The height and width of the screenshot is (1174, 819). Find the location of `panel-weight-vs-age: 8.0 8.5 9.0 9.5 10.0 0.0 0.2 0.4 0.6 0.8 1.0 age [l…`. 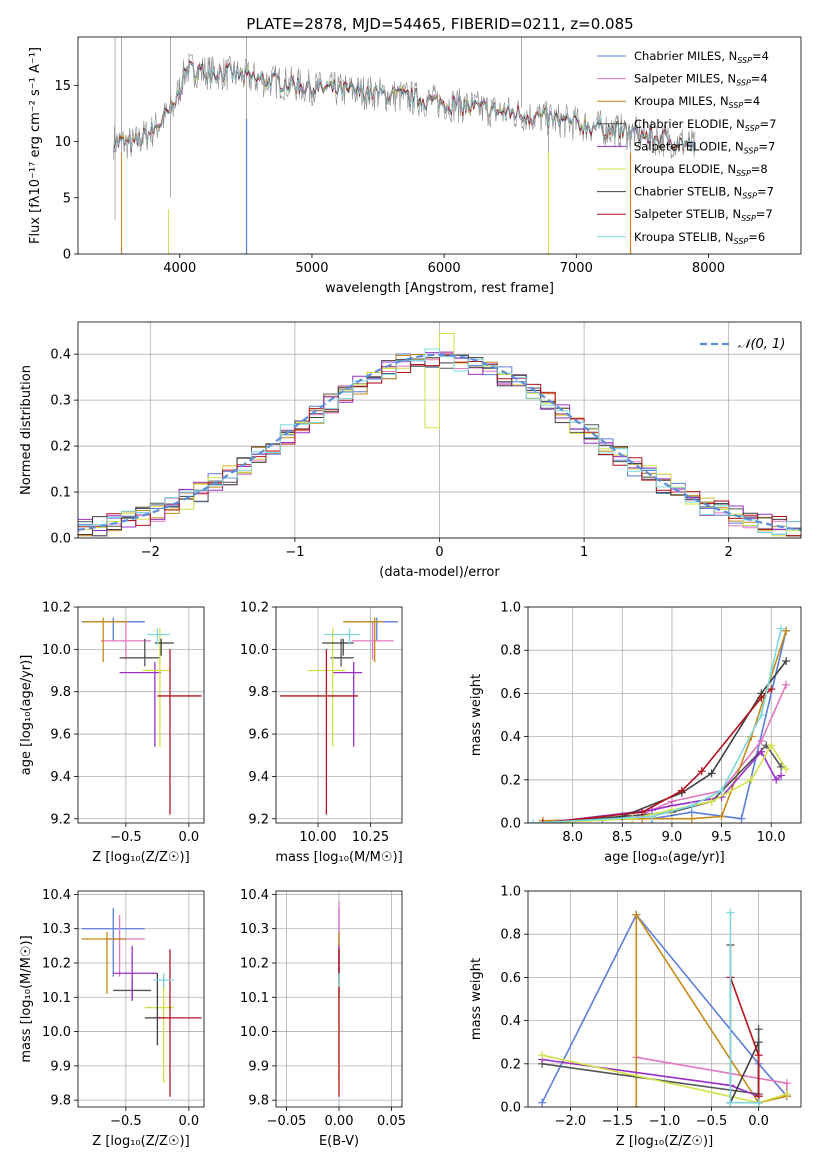

panel-weight-vs-age: 8.0 8.5 9.0 9.5 10.0 0.0 0.2 0.4 0.6 0.8 1.0 age [l… is located at coordinates (635, 733).